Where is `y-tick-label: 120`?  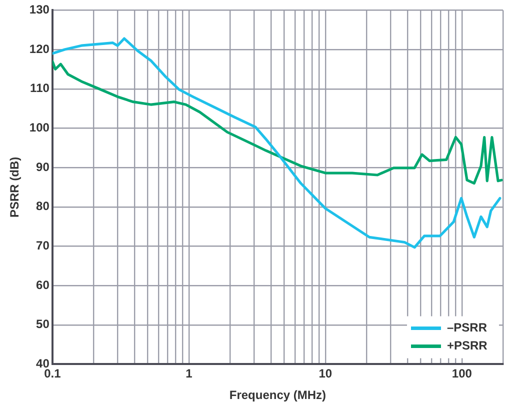
y-tick-label: 120 is located at coordinates (39, 49).